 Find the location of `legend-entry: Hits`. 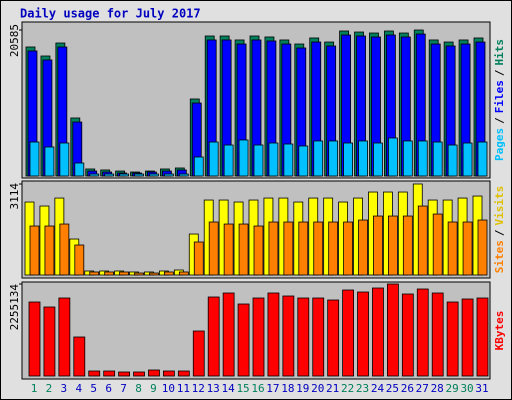

legend-entry: Hits is located at coordinates (499, 52).